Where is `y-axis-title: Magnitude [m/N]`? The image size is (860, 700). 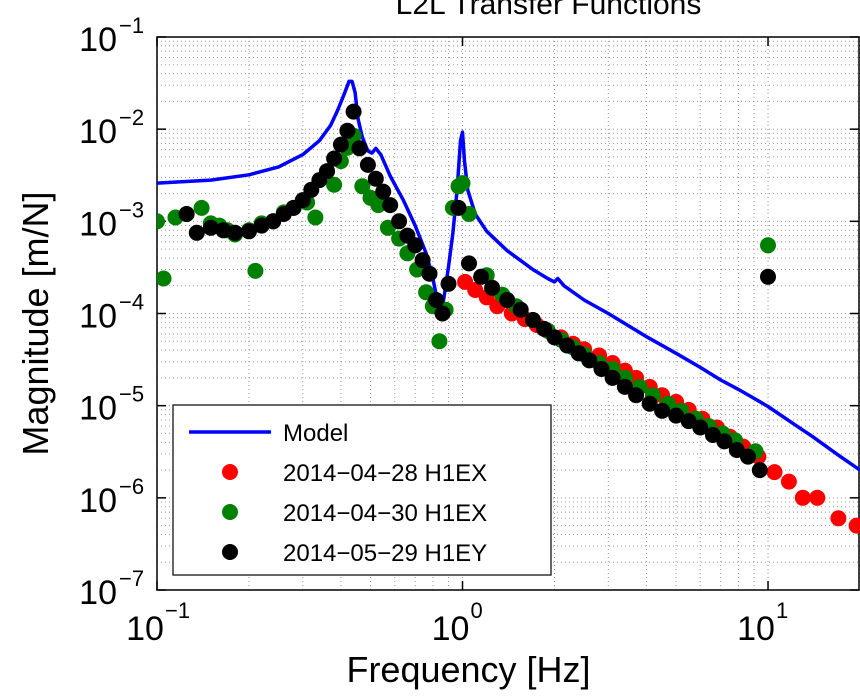
y-axis-title: Magnitude [m/N] is located at coordinates (35, 323).